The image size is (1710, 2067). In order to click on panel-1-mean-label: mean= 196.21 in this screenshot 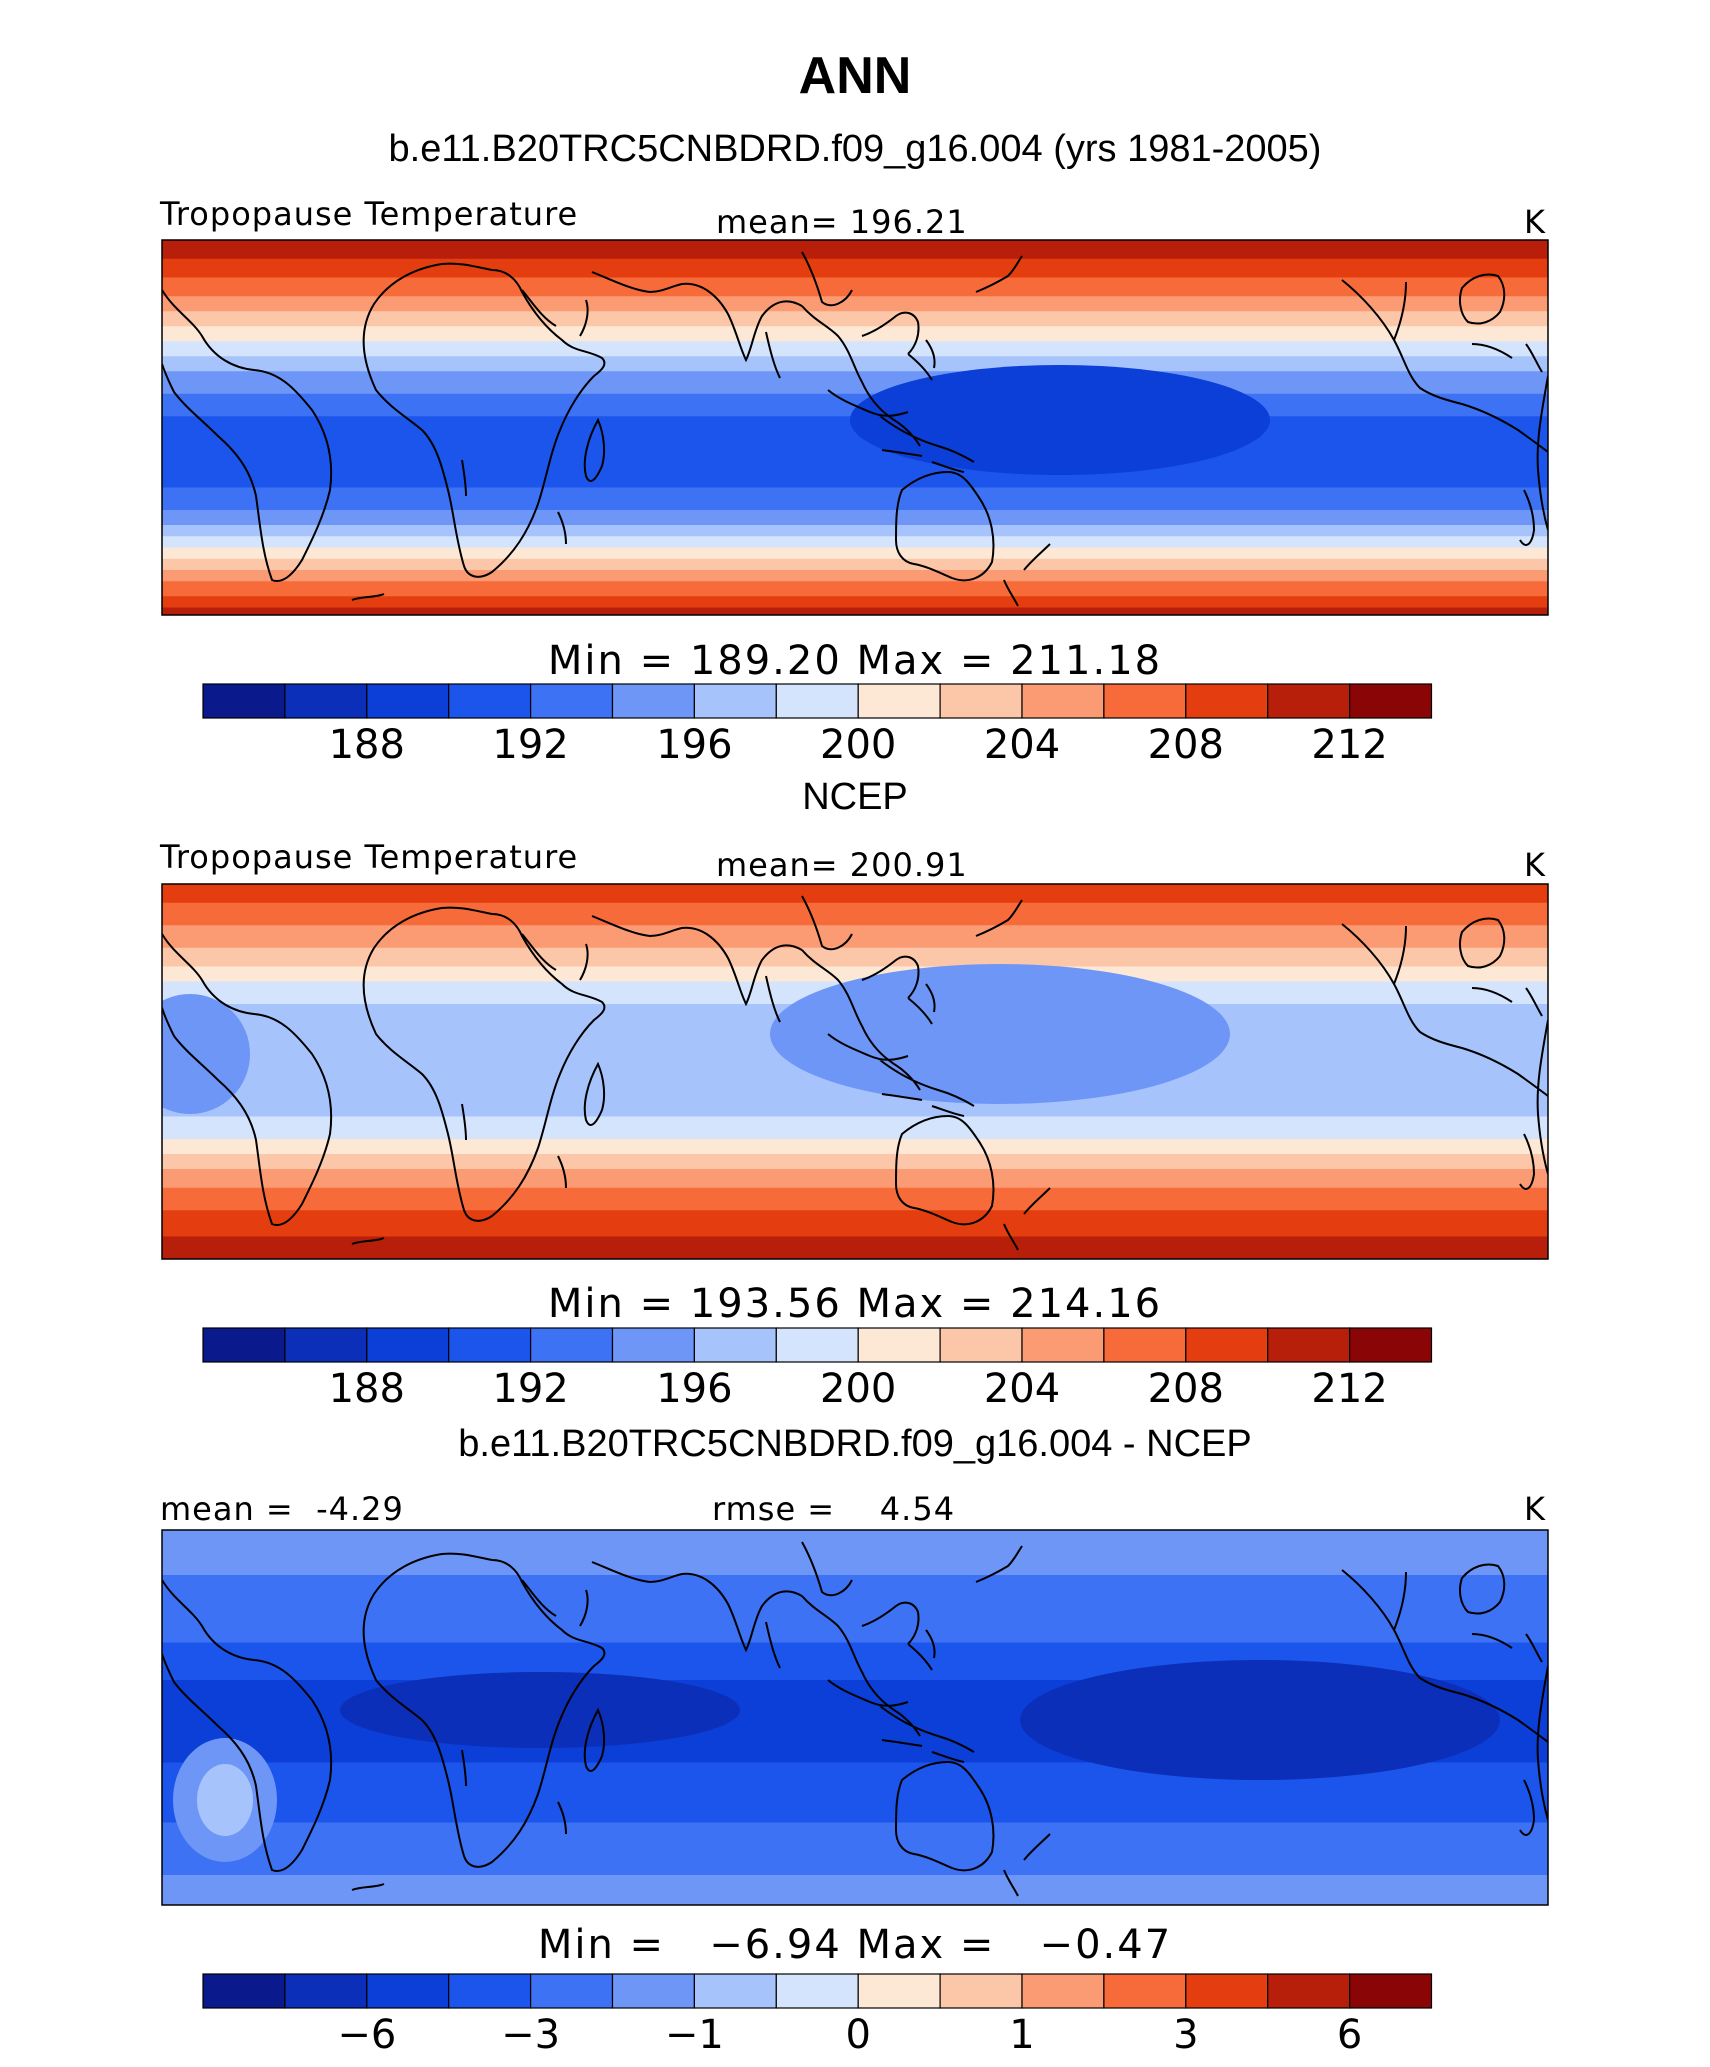, I will do `click(842, 222)`.